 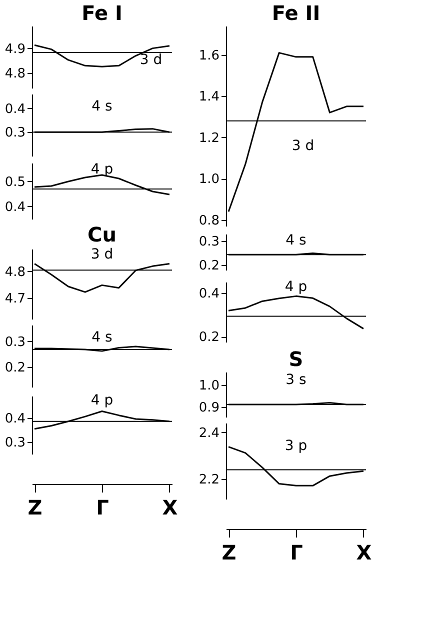 What do you see at coordinates (102, 234) in the screenshot?
I see `chart-title: Cu` at bounding box center [102, 234].